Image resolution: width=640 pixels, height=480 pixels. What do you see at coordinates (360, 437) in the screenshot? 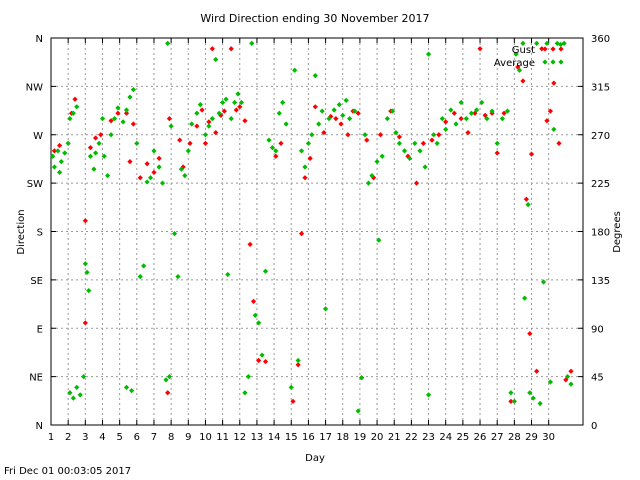
I see `x-tick-label: 19` at bounding box center [360, 437].